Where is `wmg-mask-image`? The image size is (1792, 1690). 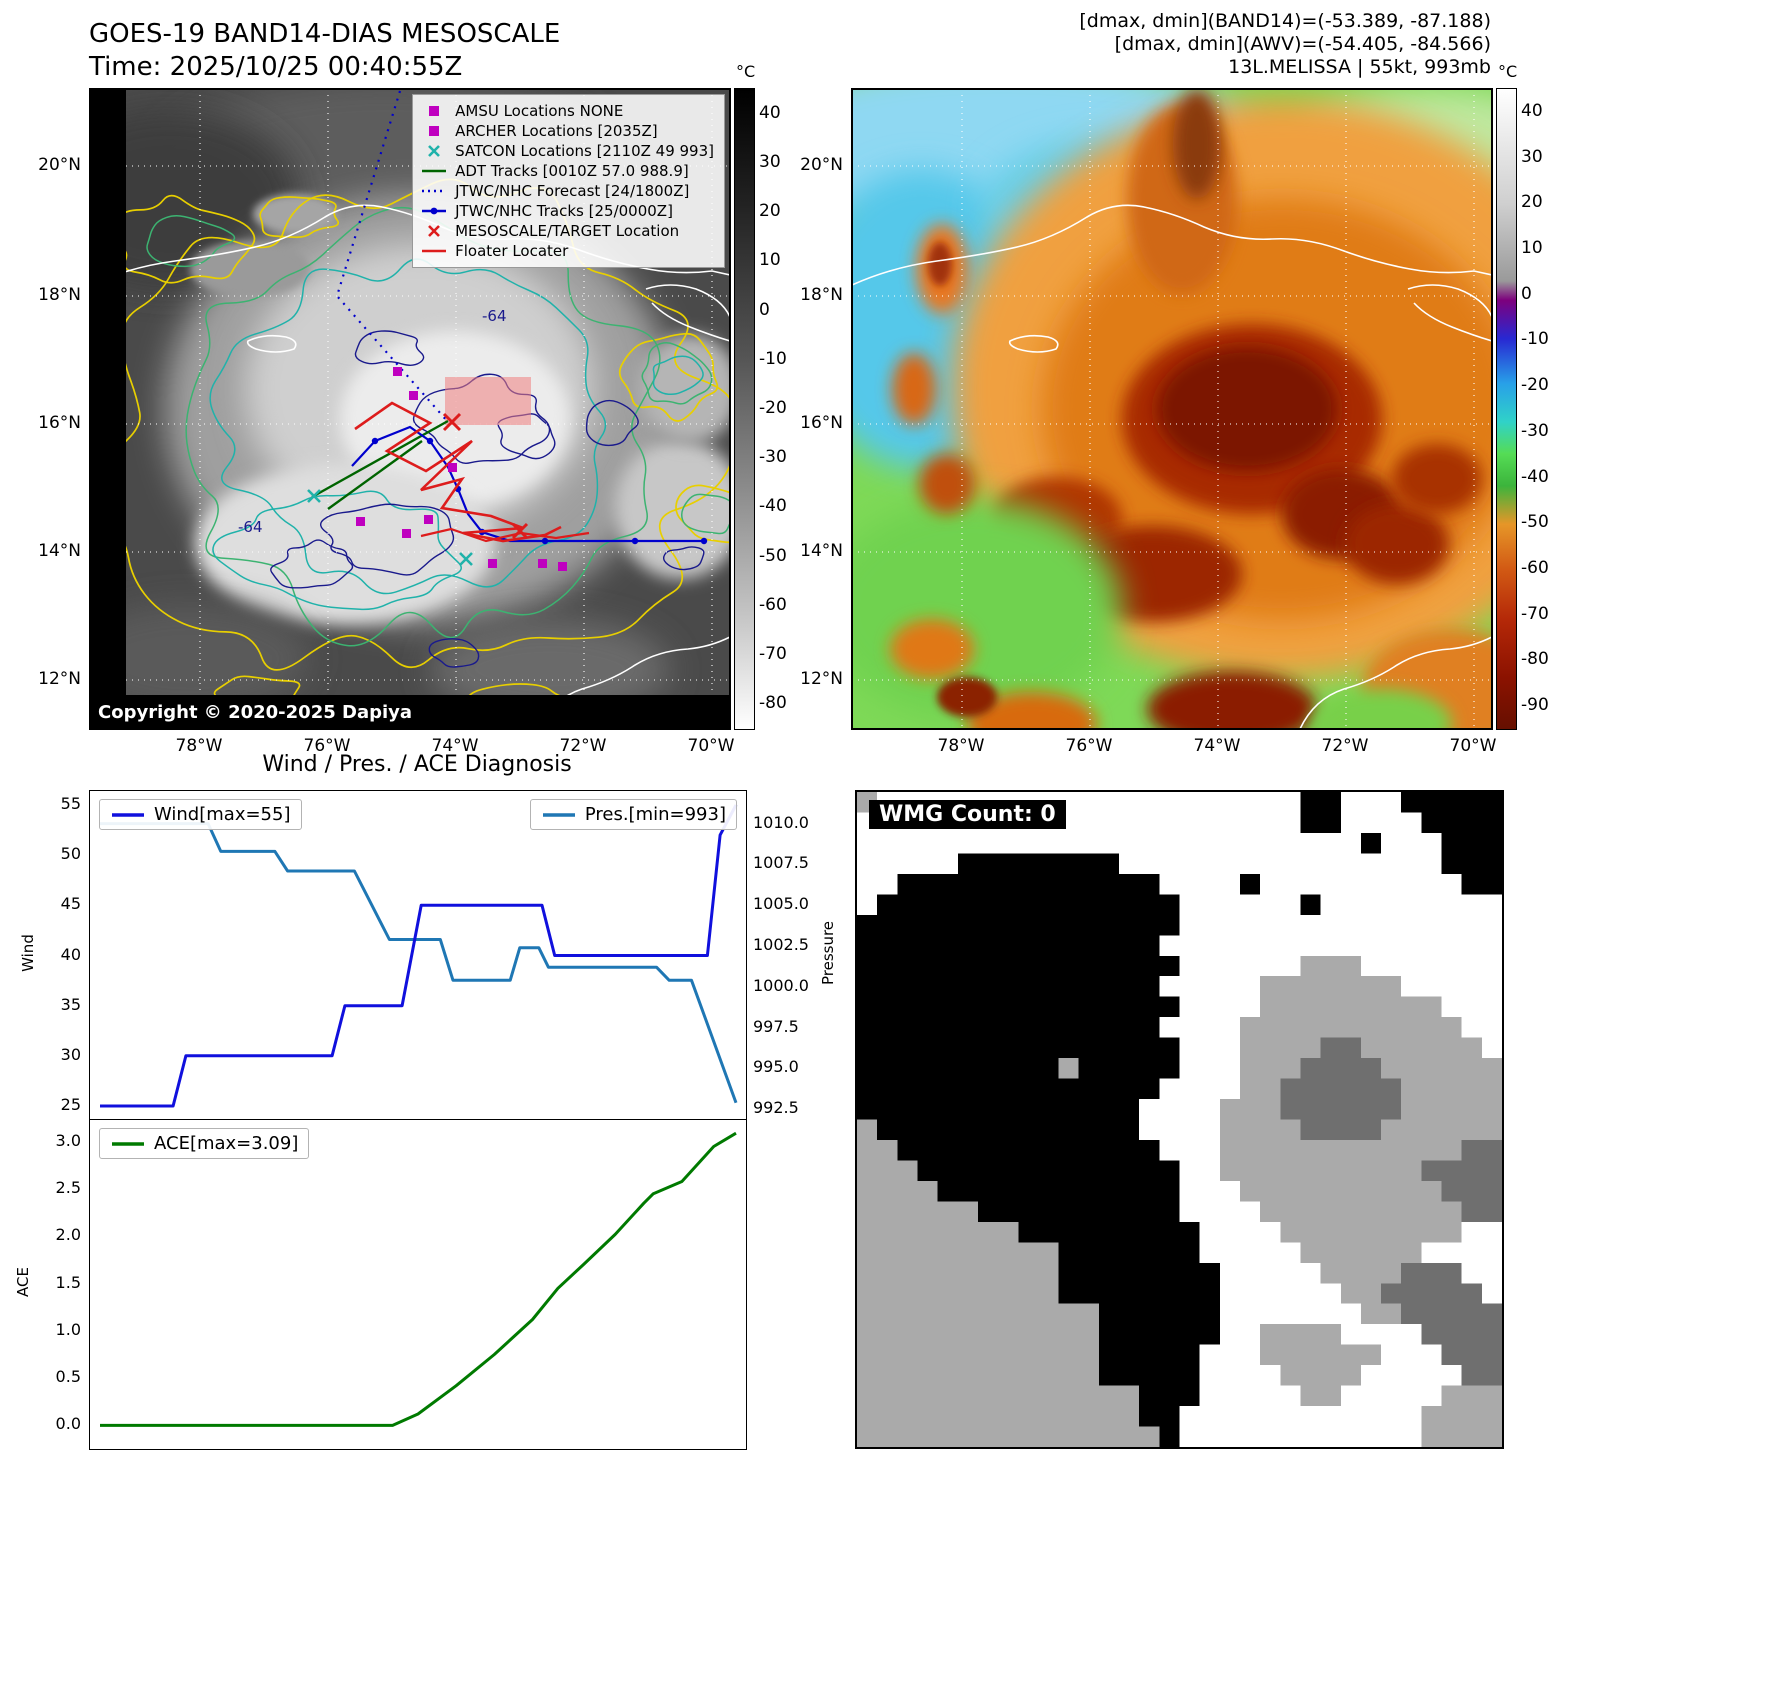 wmg-mask-image is located at coordinates (1179, 1119).